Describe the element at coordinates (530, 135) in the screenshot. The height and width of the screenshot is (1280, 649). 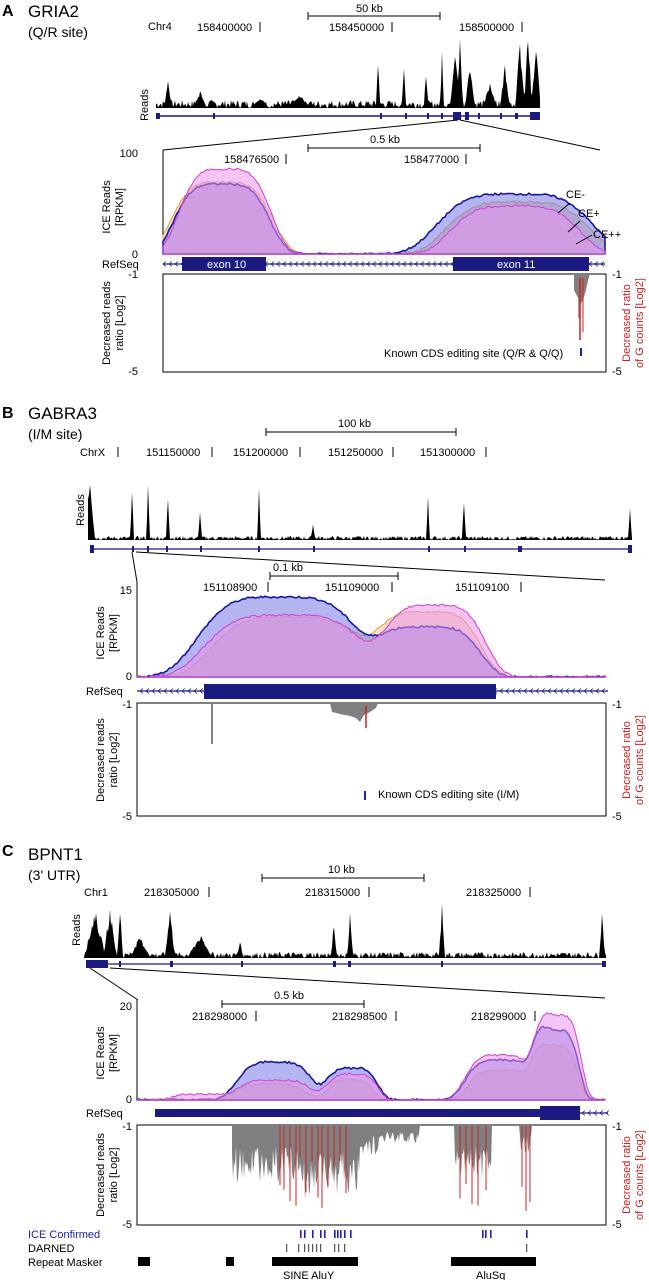
I see `zoom-line-right` at that location.